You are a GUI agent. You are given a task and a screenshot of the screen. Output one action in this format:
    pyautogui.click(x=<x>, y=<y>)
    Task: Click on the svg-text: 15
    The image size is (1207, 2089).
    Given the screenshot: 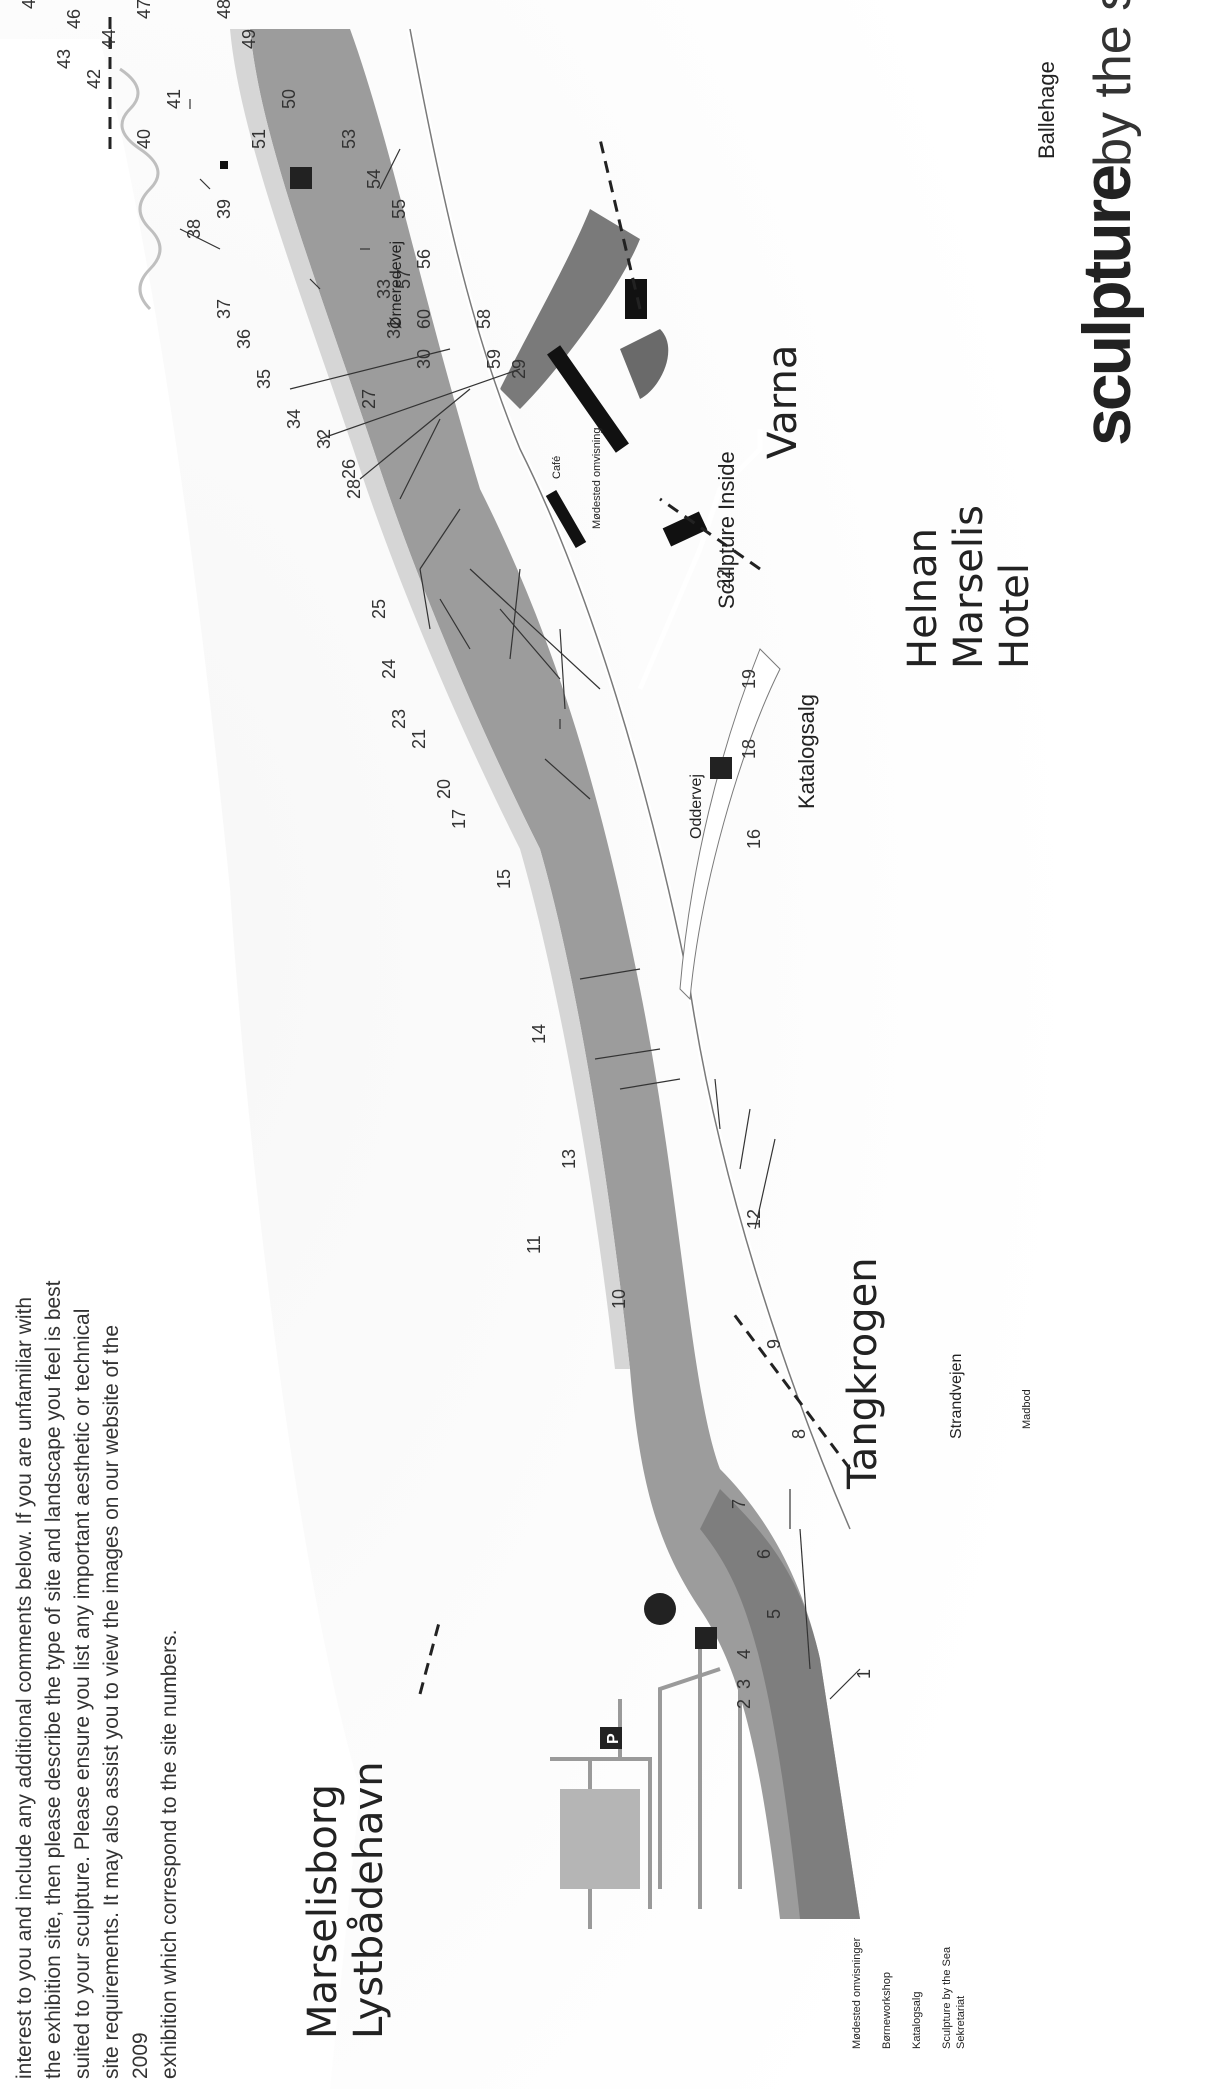 What is the action you would take?
    pyautogui.click(x=504, y=879)
    